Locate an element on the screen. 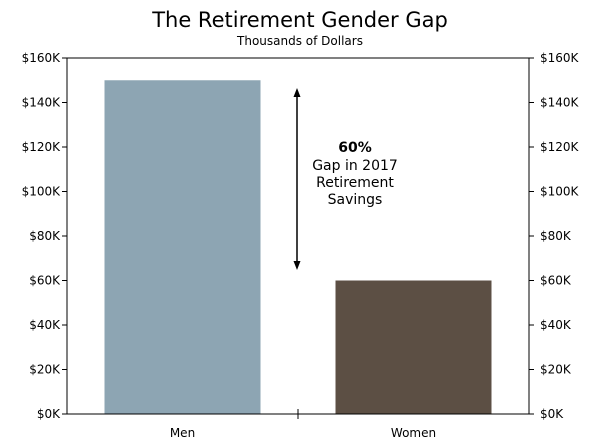 The width and height of the screenshot is (600, 446). y-tick-label-right: $160K is located at coordinates (560, 58).